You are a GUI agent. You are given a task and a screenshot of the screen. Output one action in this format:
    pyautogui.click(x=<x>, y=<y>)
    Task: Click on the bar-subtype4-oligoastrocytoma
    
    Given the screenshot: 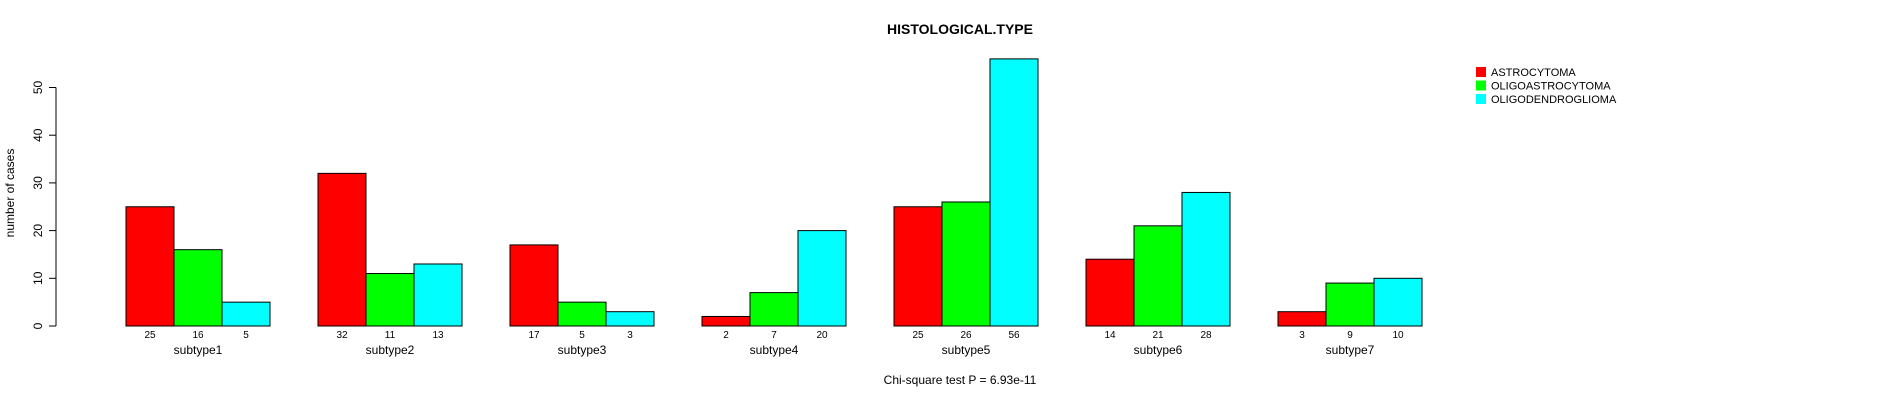 What is the action you would take?
    pyautogui.click(x=774, y=309)
    